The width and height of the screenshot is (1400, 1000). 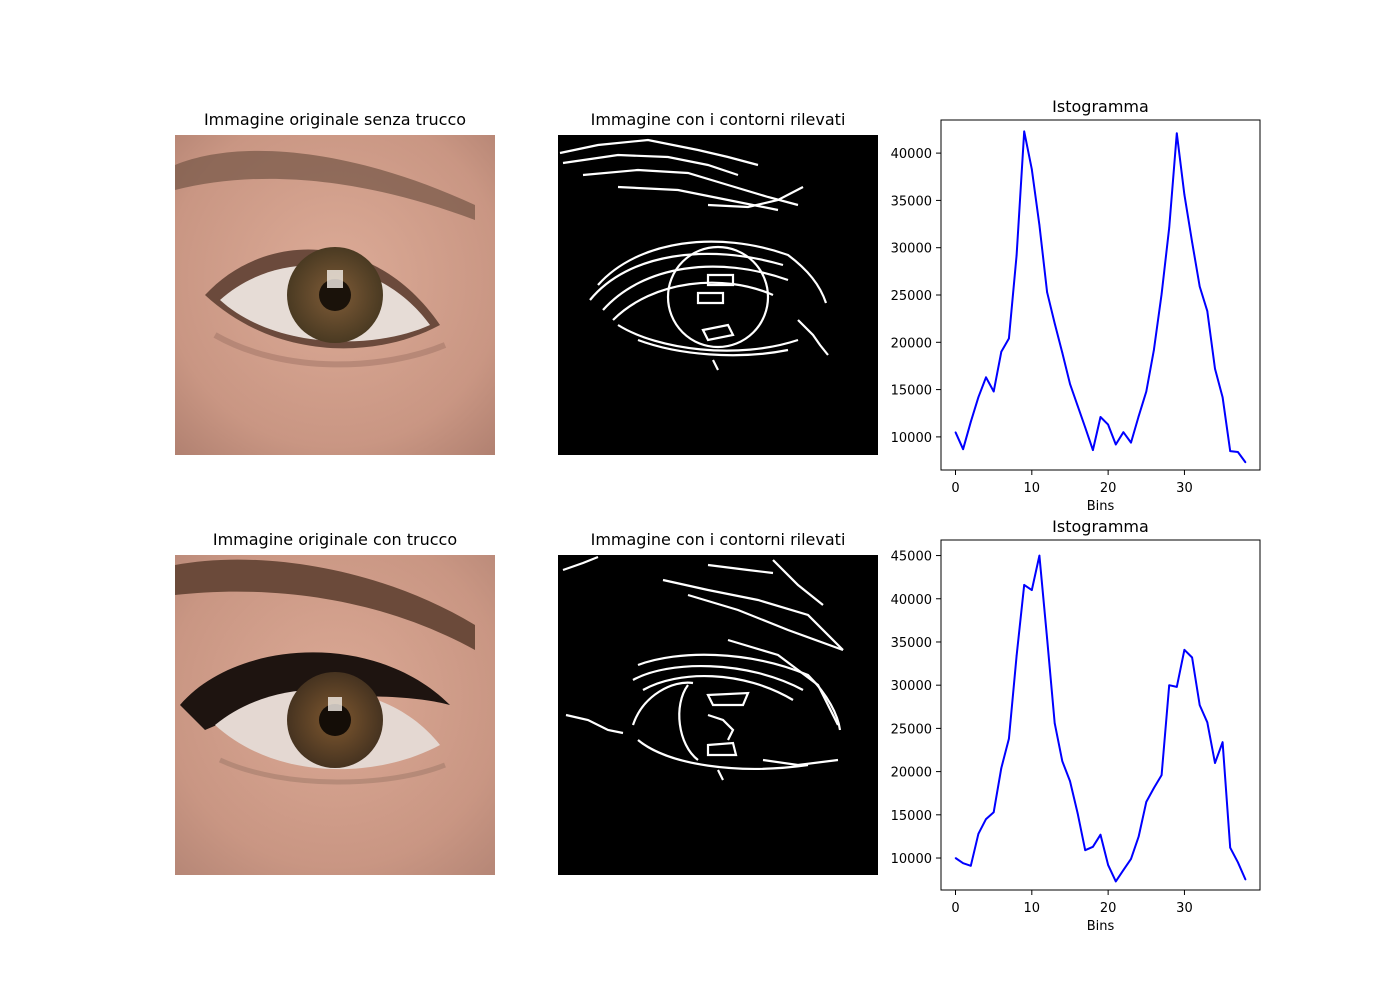 What do you see at coordinates (718, 539) in the screenshot?
I see `edges-title-makeup: Immagine con i contorni rilevati` at bounding box center [718, 539].